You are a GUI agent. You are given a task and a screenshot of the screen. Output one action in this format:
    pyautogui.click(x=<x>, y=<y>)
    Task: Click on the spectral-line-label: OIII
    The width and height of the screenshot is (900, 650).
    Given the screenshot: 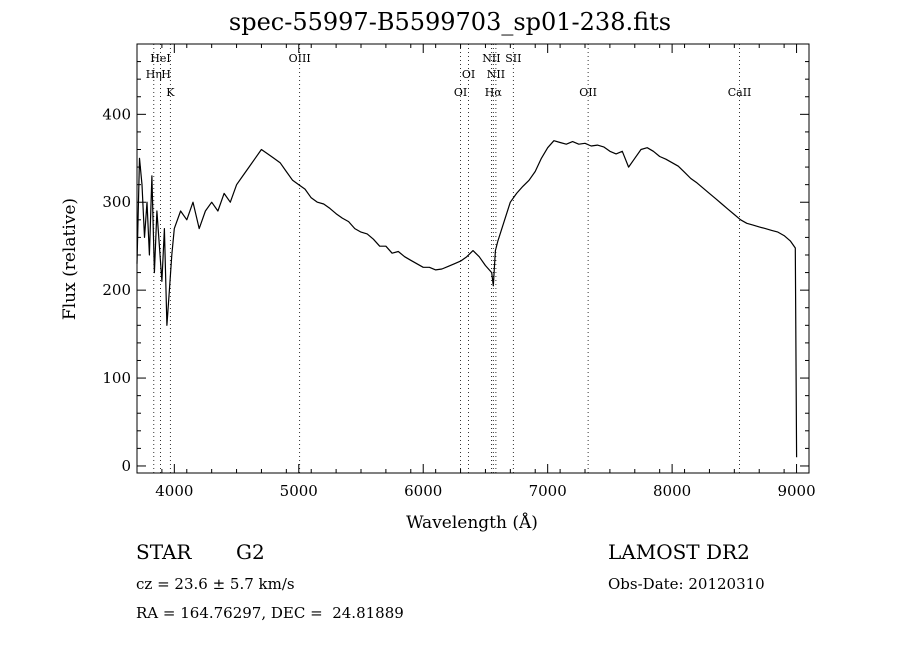 What is the action you would take?
    pyautogui.click(x=300, y=58)
    